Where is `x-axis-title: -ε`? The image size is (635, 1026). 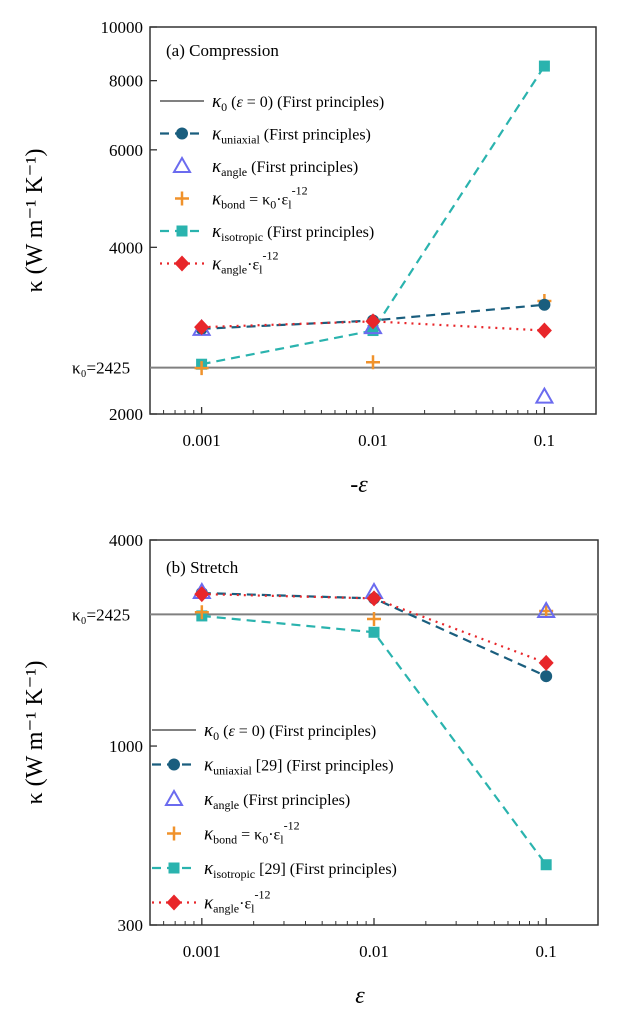 x-axis-title: -ε is located at coordinates (359, 485).